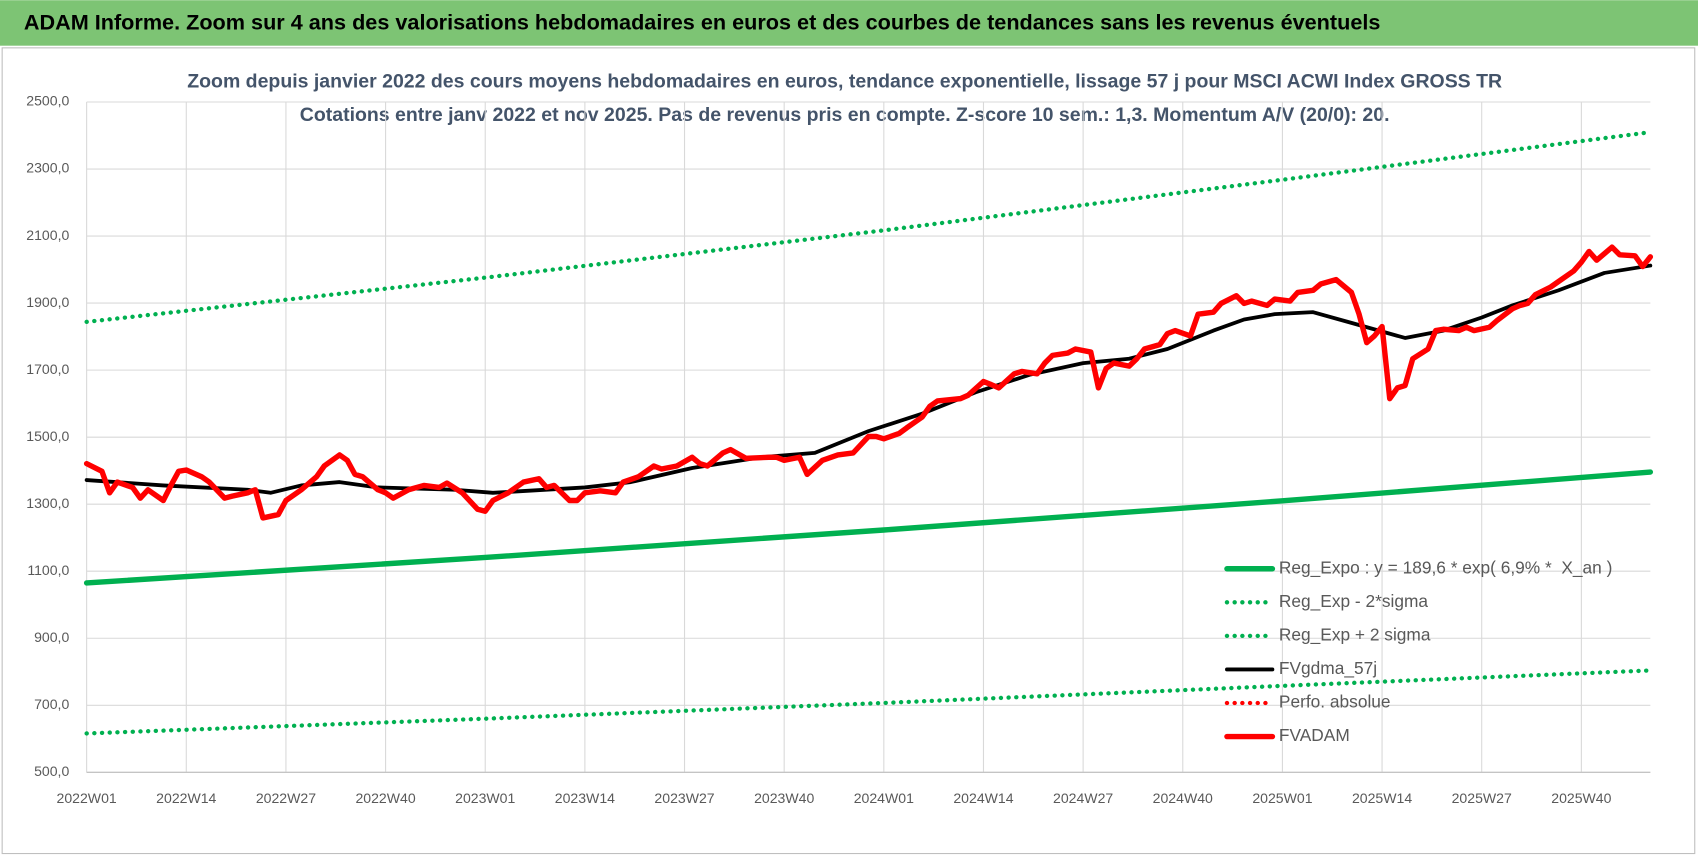 This screenshot has width=1698, height=857. I want to click on legend-label: FVADAM, so click(1314, 735).